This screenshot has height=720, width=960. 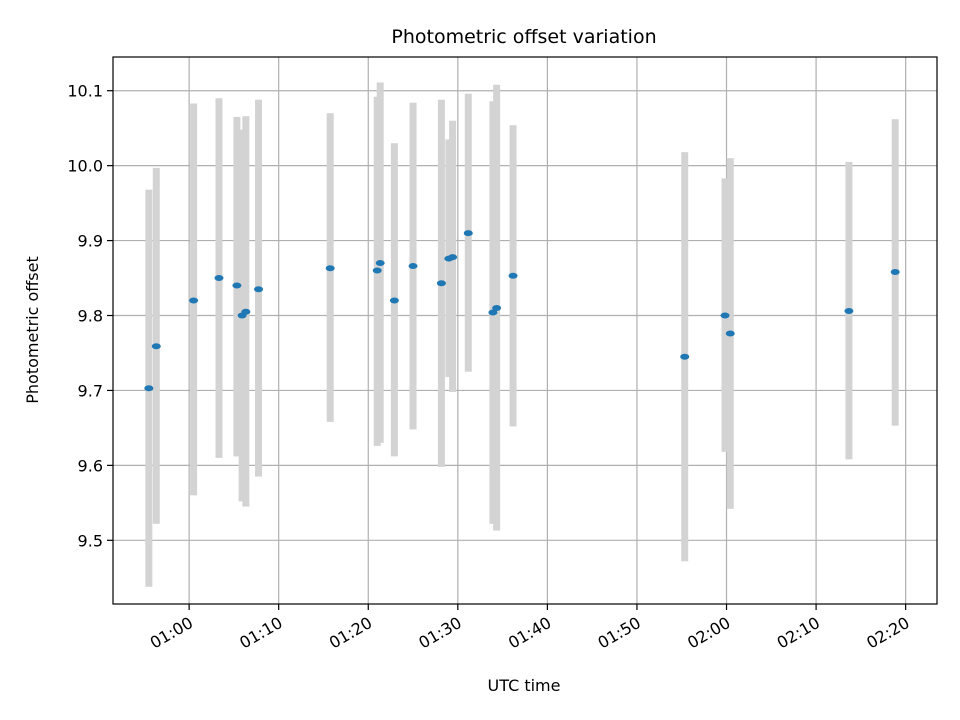 What do you see at coordinates (90, 465) in the screenshot?
I see `y-tick-label: 9.6` at bounding box center [90, 465].